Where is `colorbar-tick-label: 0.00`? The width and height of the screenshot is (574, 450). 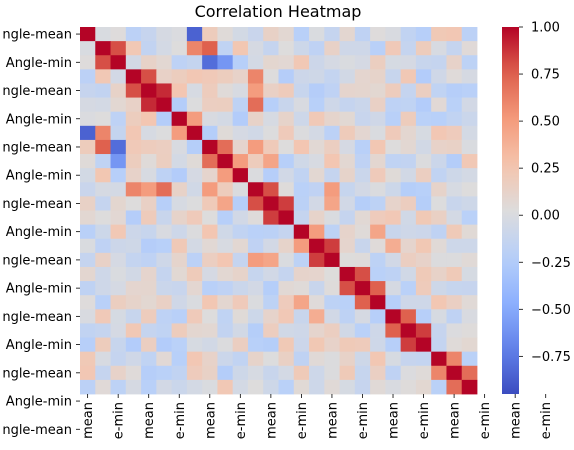
colorbar-tick-label: 0.00 is located at coordinates (545, 216).